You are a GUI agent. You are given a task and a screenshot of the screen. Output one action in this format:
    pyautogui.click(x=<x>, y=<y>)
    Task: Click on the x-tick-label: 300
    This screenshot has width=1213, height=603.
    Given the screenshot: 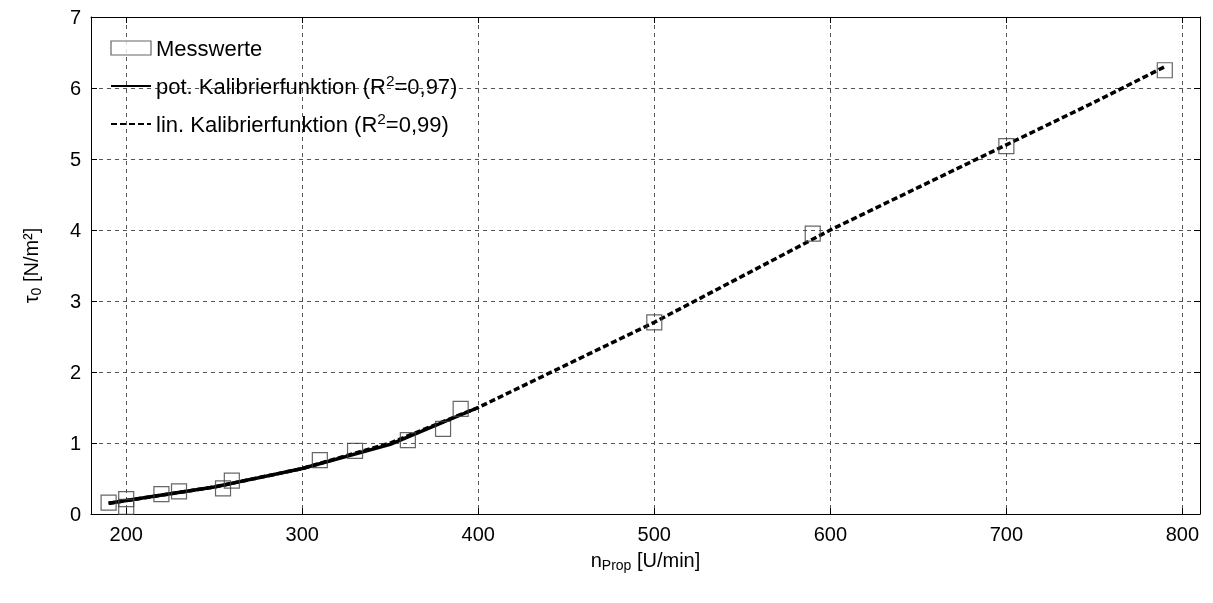 What is the action you would take?
    pyautogui.click(x=302, y=534)
    